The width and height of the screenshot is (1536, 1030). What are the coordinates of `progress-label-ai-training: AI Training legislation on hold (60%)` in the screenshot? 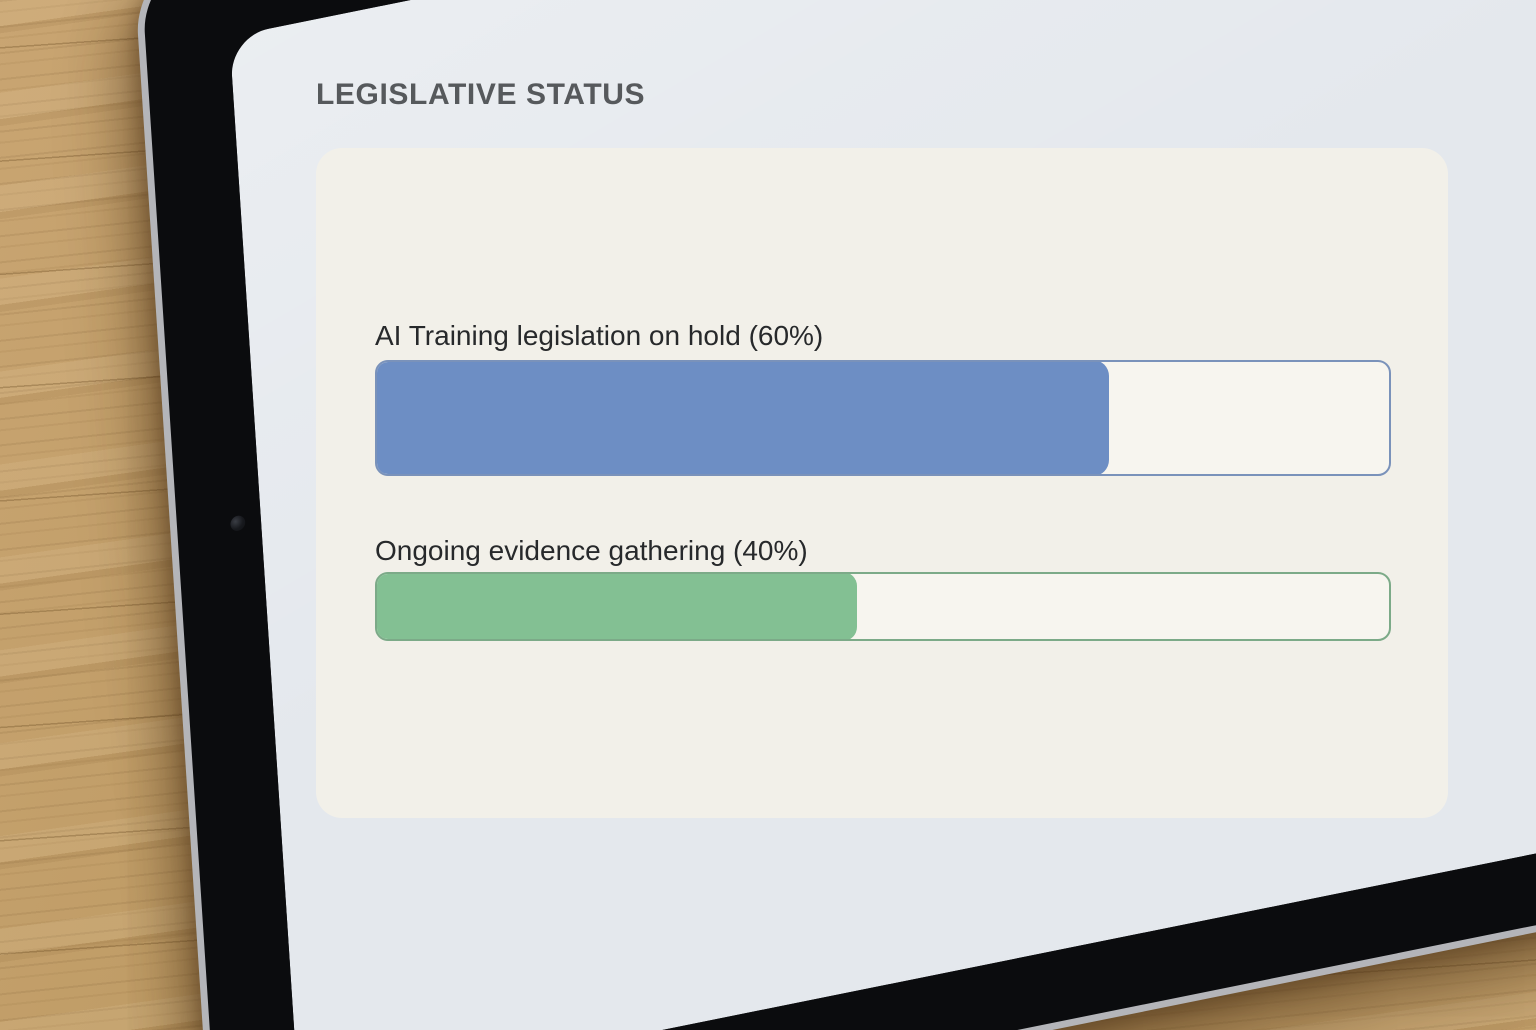 It's located at (599, 335).